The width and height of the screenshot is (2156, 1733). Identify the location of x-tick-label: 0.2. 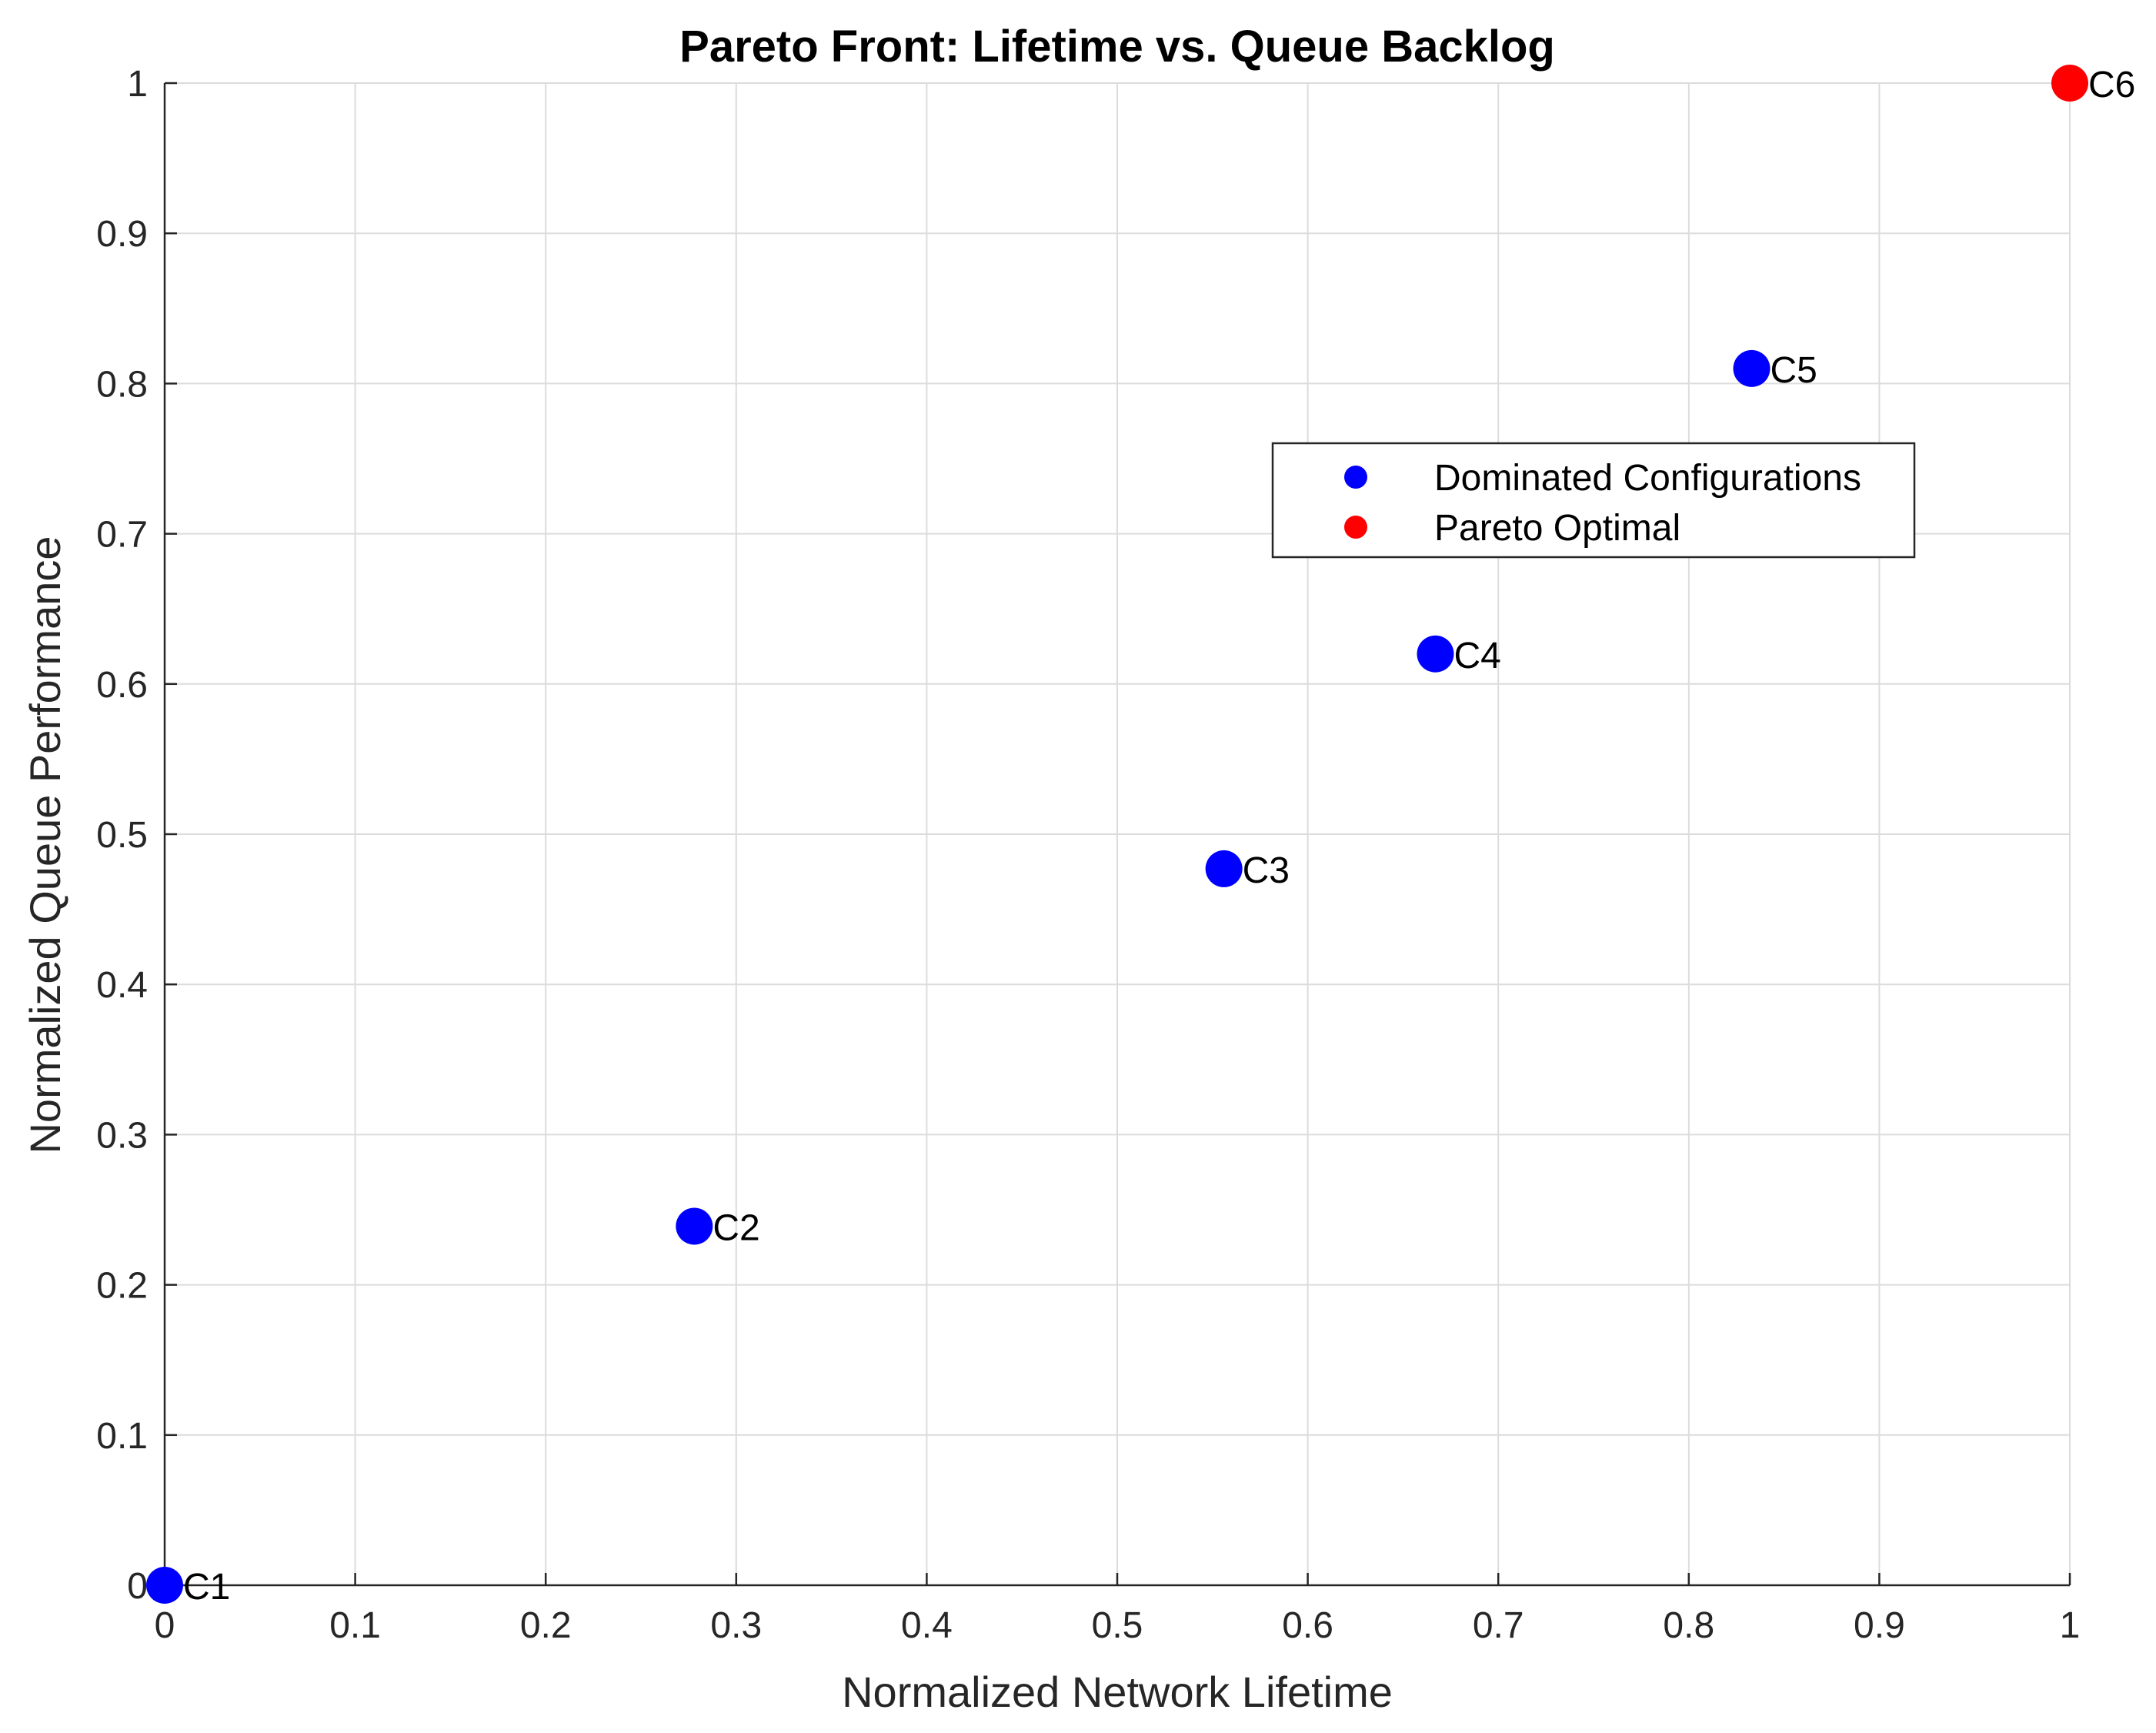
(546, 1625).